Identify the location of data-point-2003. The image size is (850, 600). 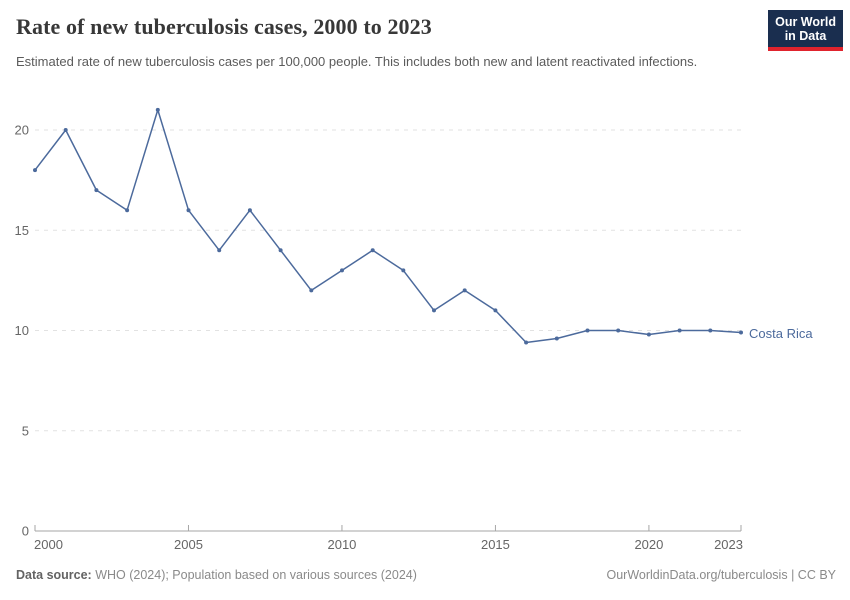
(127, 210).